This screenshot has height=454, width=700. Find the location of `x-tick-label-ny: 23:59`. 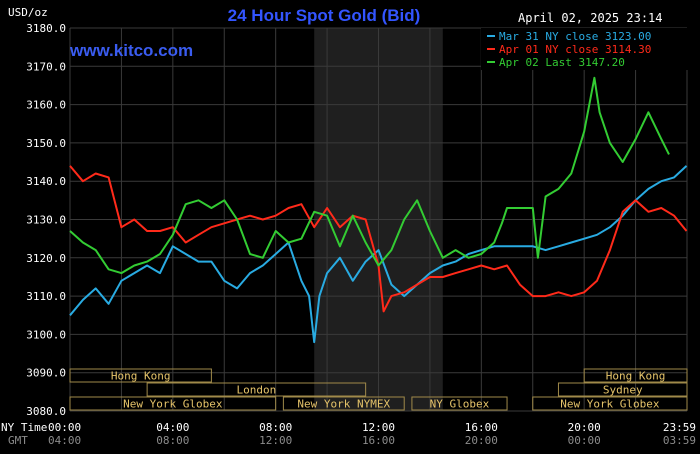

x-tick-label-ny: 23:59 is located at coordinates (679, 427).